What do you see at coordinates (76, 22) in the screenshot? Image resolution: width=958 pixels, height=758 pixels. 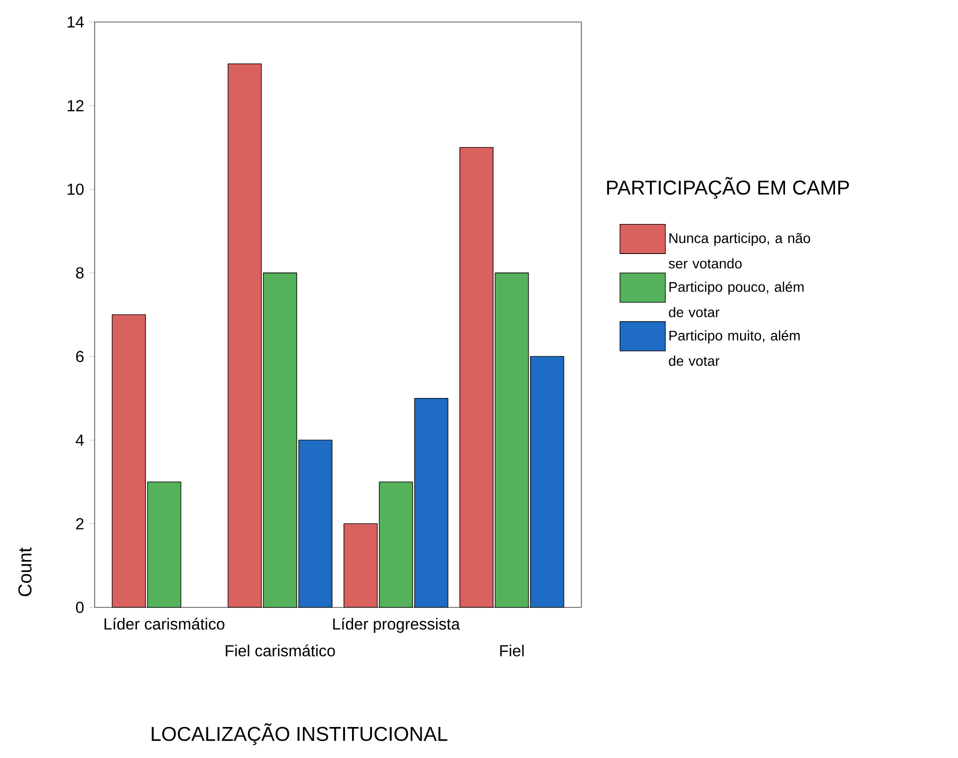 I see `y-tick-label: 14` at bounding box center [76, 22].